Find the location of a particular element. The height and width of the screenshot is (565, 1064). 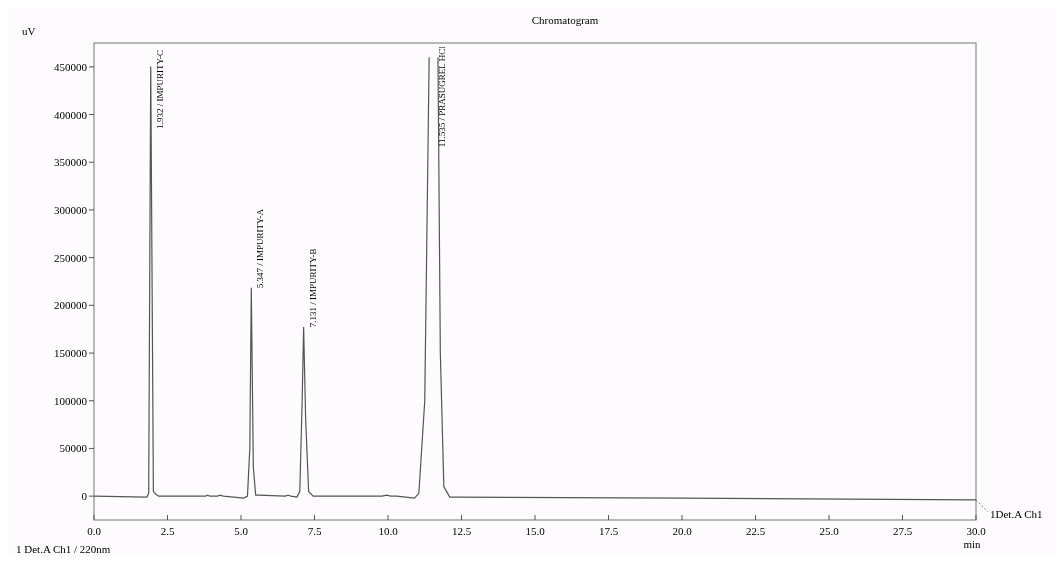

x-tick-label: 0.0 is located at coordinates (94, 531).